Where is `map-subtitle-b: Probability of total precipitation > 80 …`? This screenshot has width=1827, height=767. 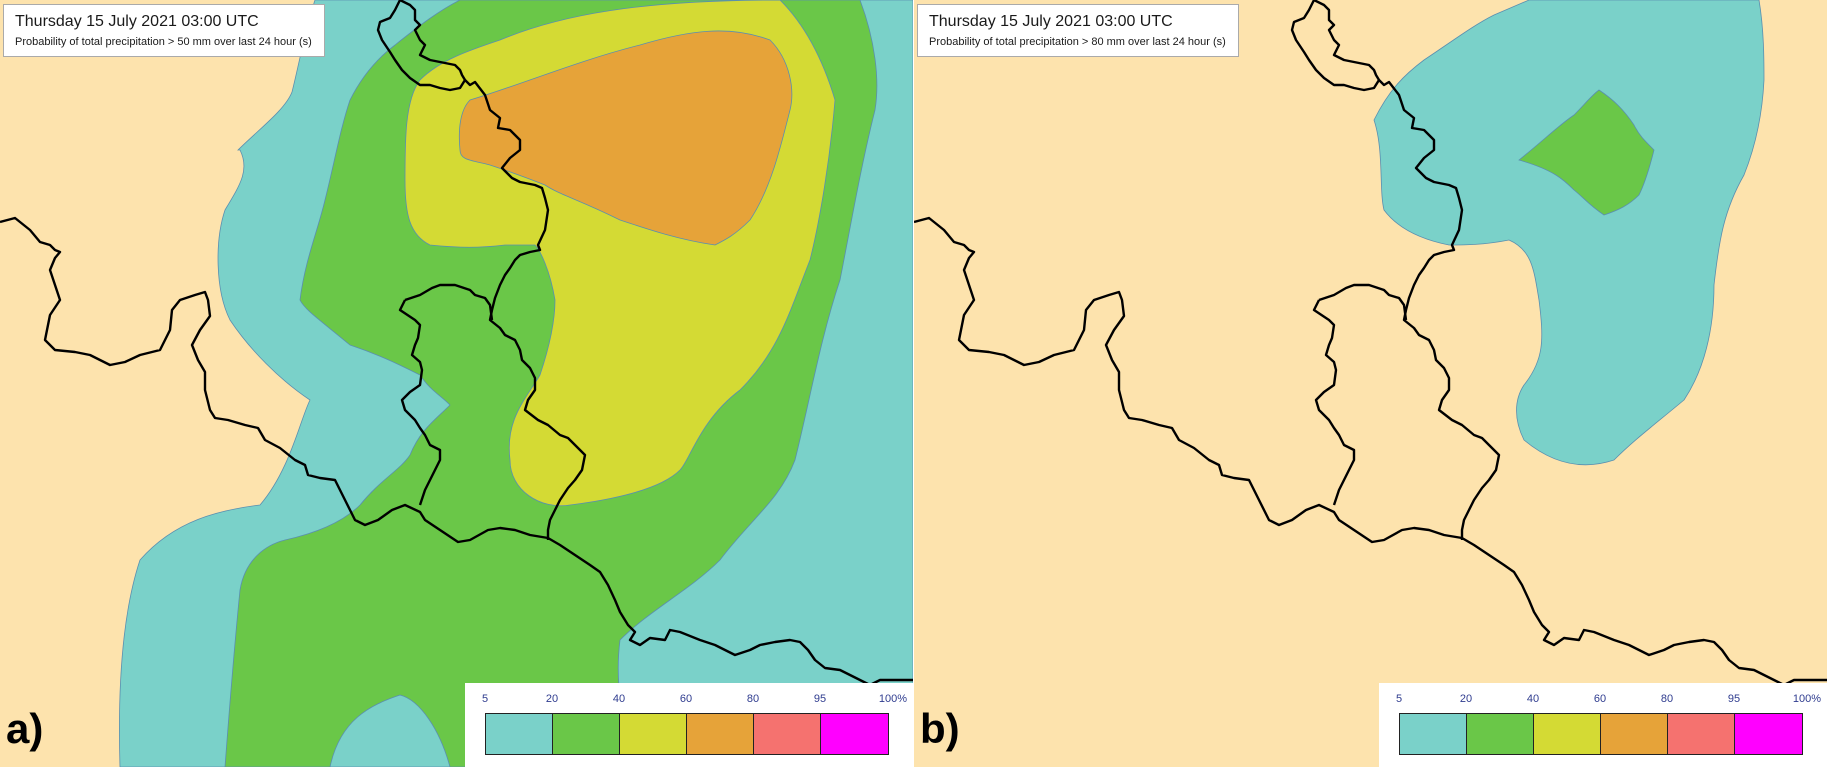
map-subtitle-b: Probability of total precipitation > 80 … is located at coordinates (1077, 42).